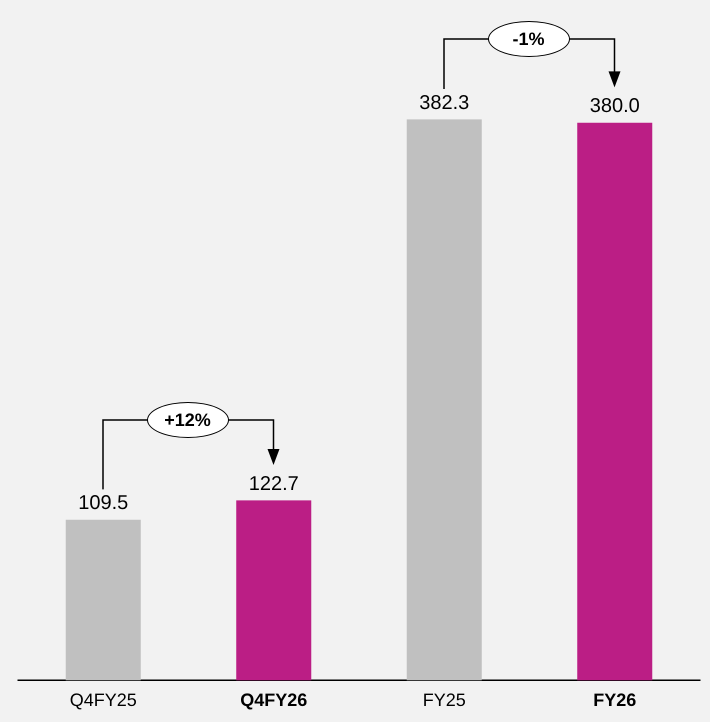 This screenshot has height=722, width=710. Describe the element at coordinates (615, 106) in the screenshot. I see `data-label: 380.0` at that location.